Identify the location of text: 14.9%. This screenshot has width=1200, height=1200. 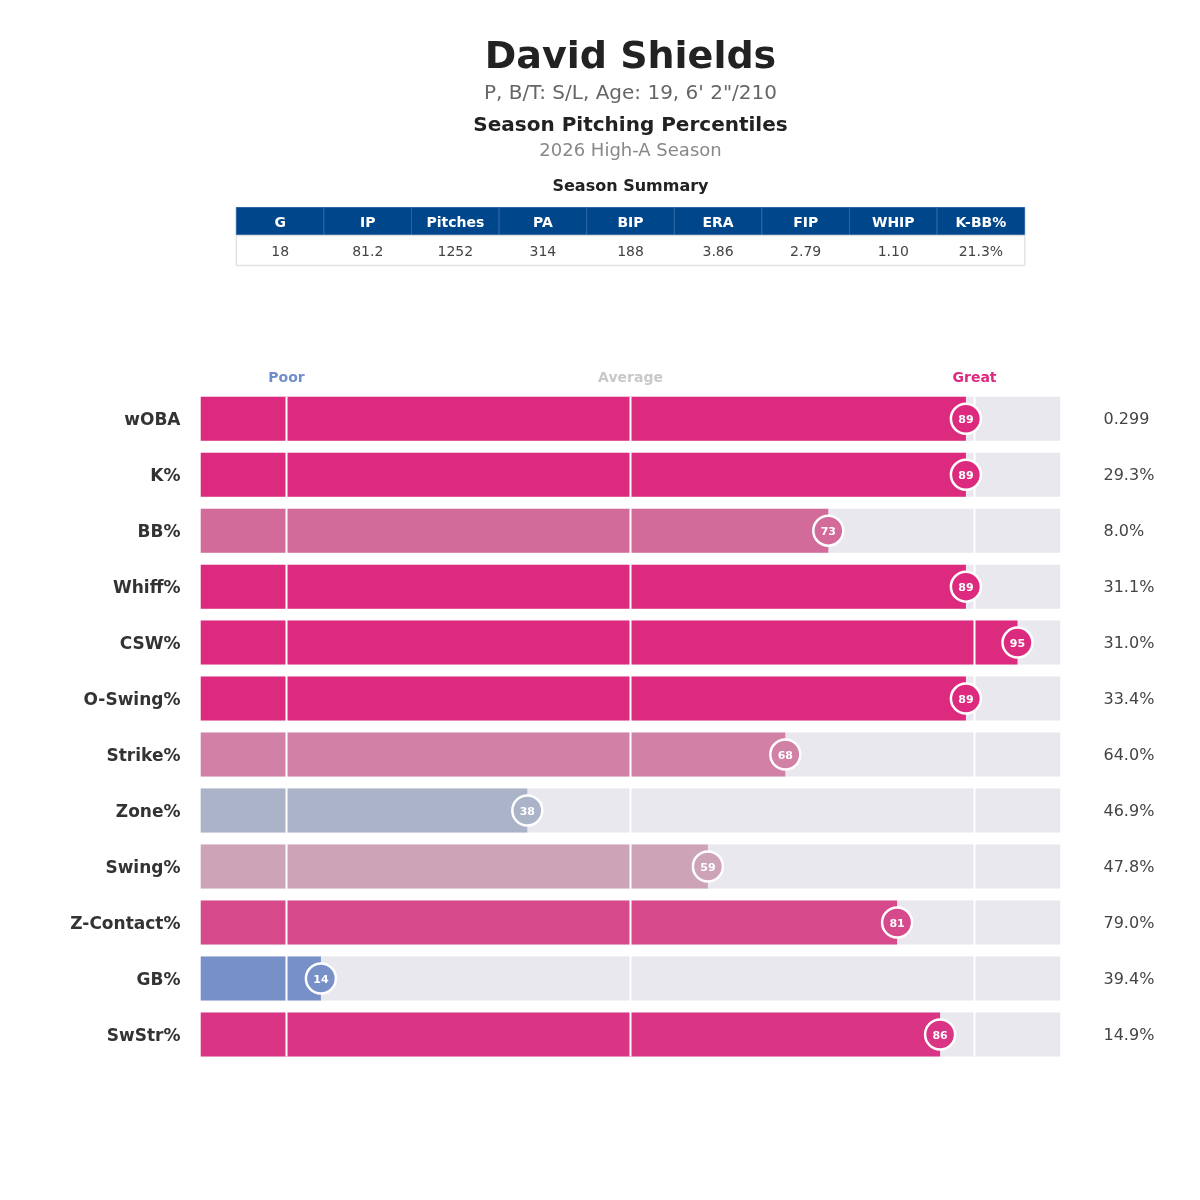
(1129, 1035).